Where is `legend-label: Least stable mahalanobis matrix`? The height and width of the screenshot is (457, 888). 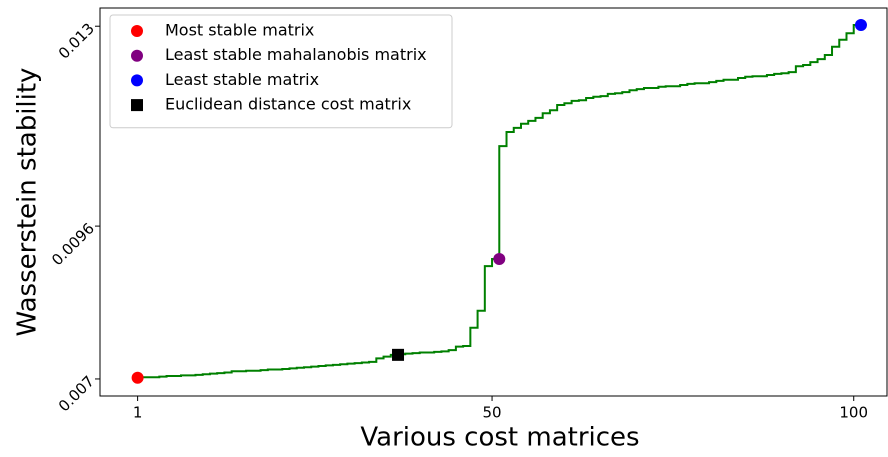 legend-label: Least stable mahalanobis matrix is located at coordinates (296, 54).